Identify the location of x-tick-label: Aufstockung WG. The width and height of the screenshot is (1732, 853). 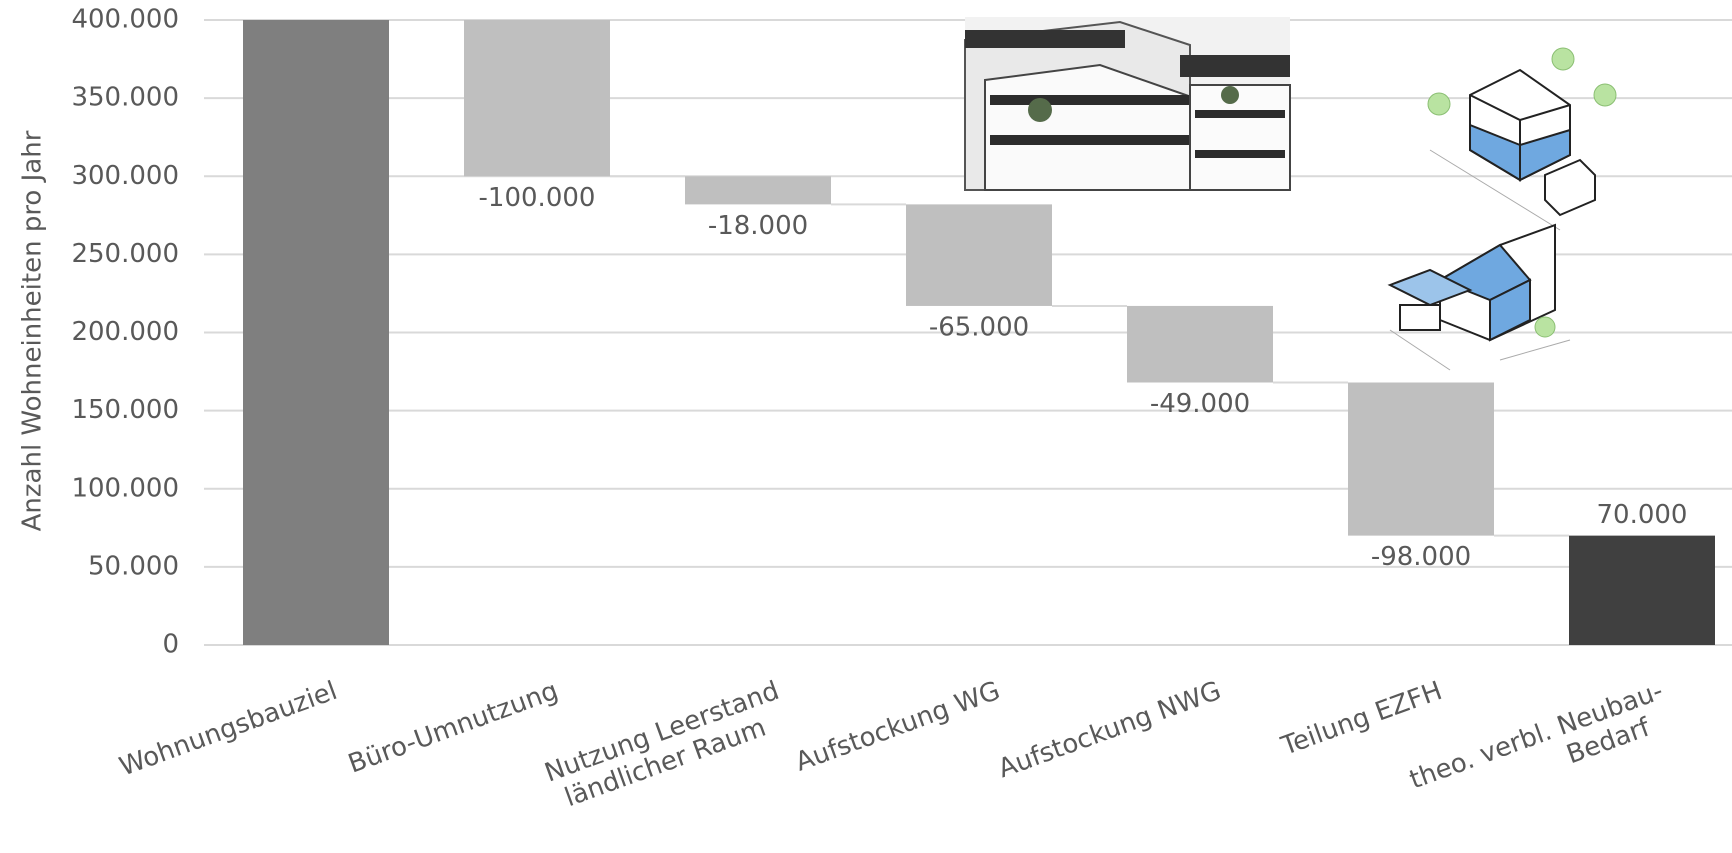
(897, 726).